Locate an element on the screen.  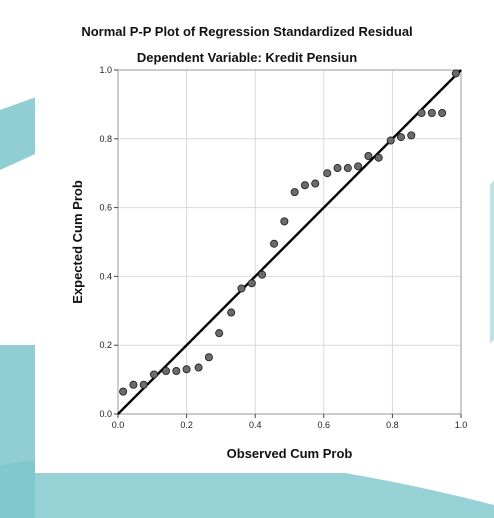
y-axis-label: Expected Cum Prob is located at coordinates (77, 242).